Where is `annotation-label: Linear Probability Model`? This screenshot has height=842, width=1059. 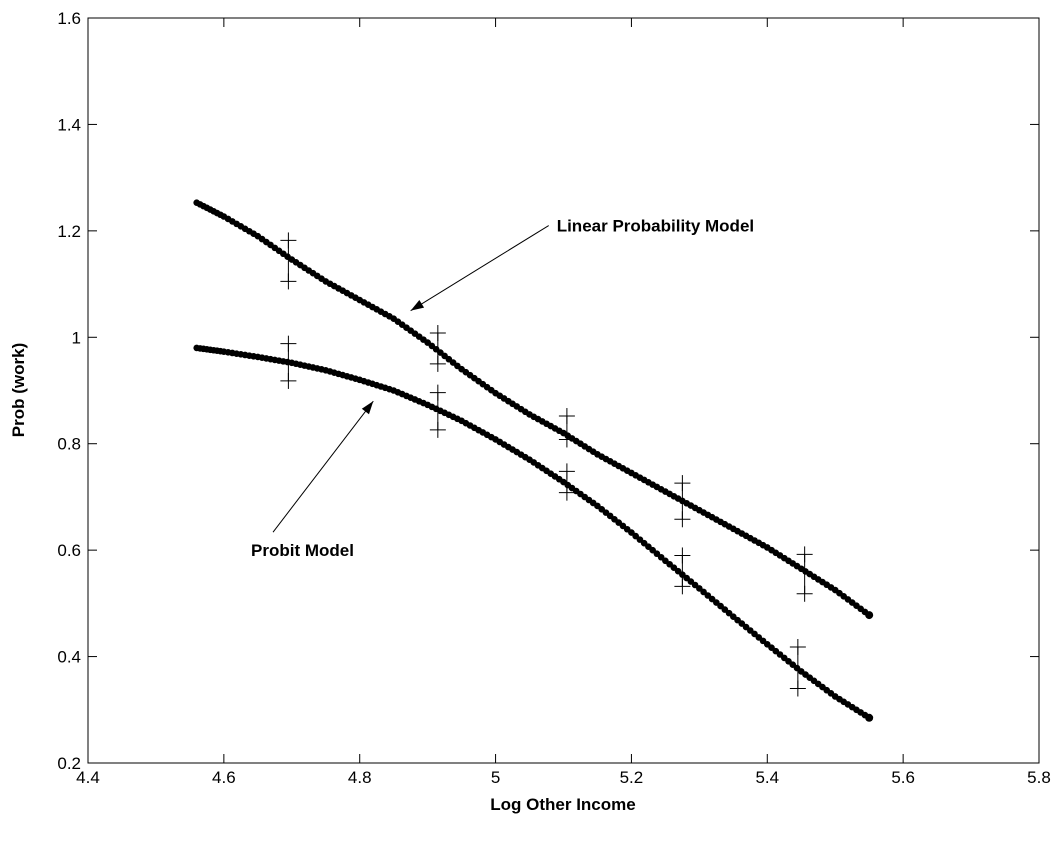 annotation-label: Linear Probability Model is located at coordinates (655, 226).